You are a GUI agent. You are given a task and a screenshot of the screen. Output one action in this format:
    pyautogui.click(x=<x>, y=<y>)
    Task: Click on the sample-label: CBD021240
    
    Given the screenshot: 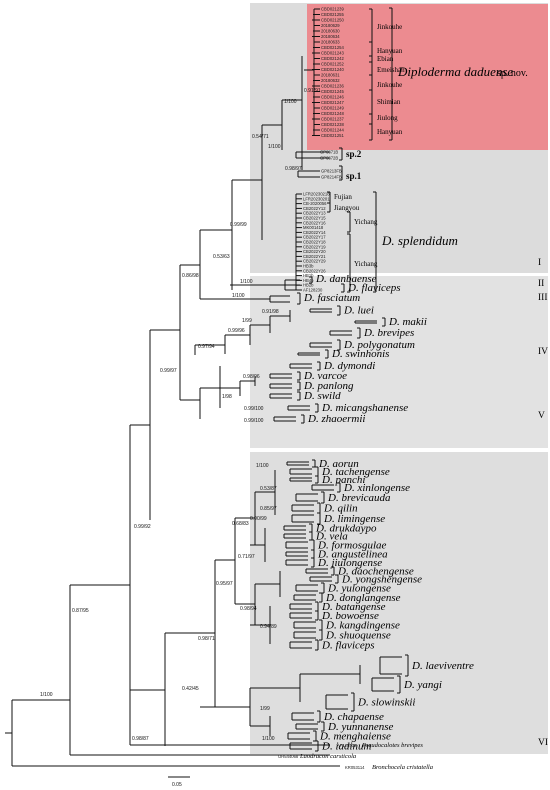 What is the action you would take?
    pyautogui.click(x=332, y=69)
    